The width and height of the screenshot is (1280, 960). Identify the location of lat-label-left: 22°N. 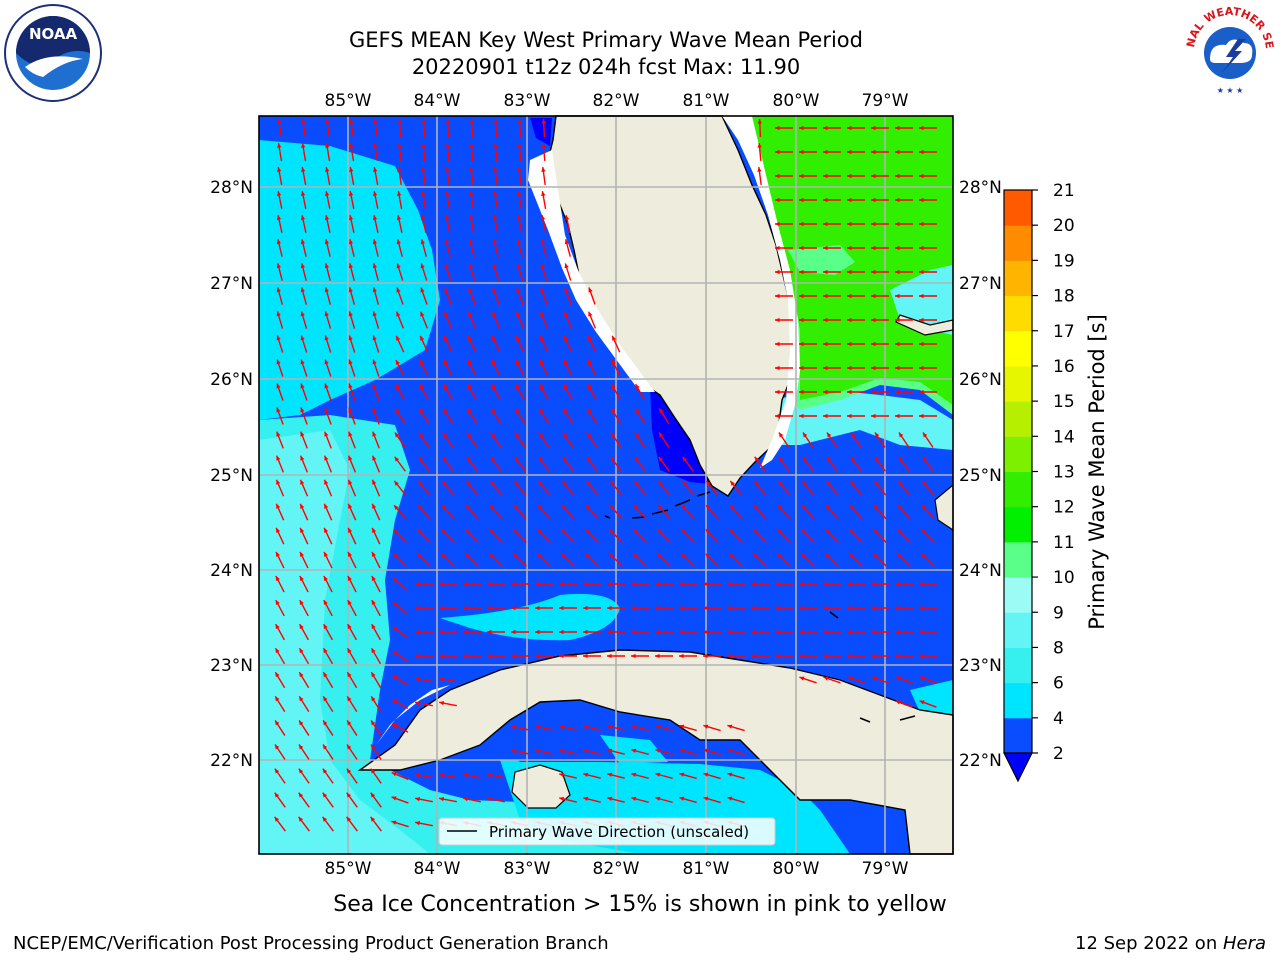
(231, 761).